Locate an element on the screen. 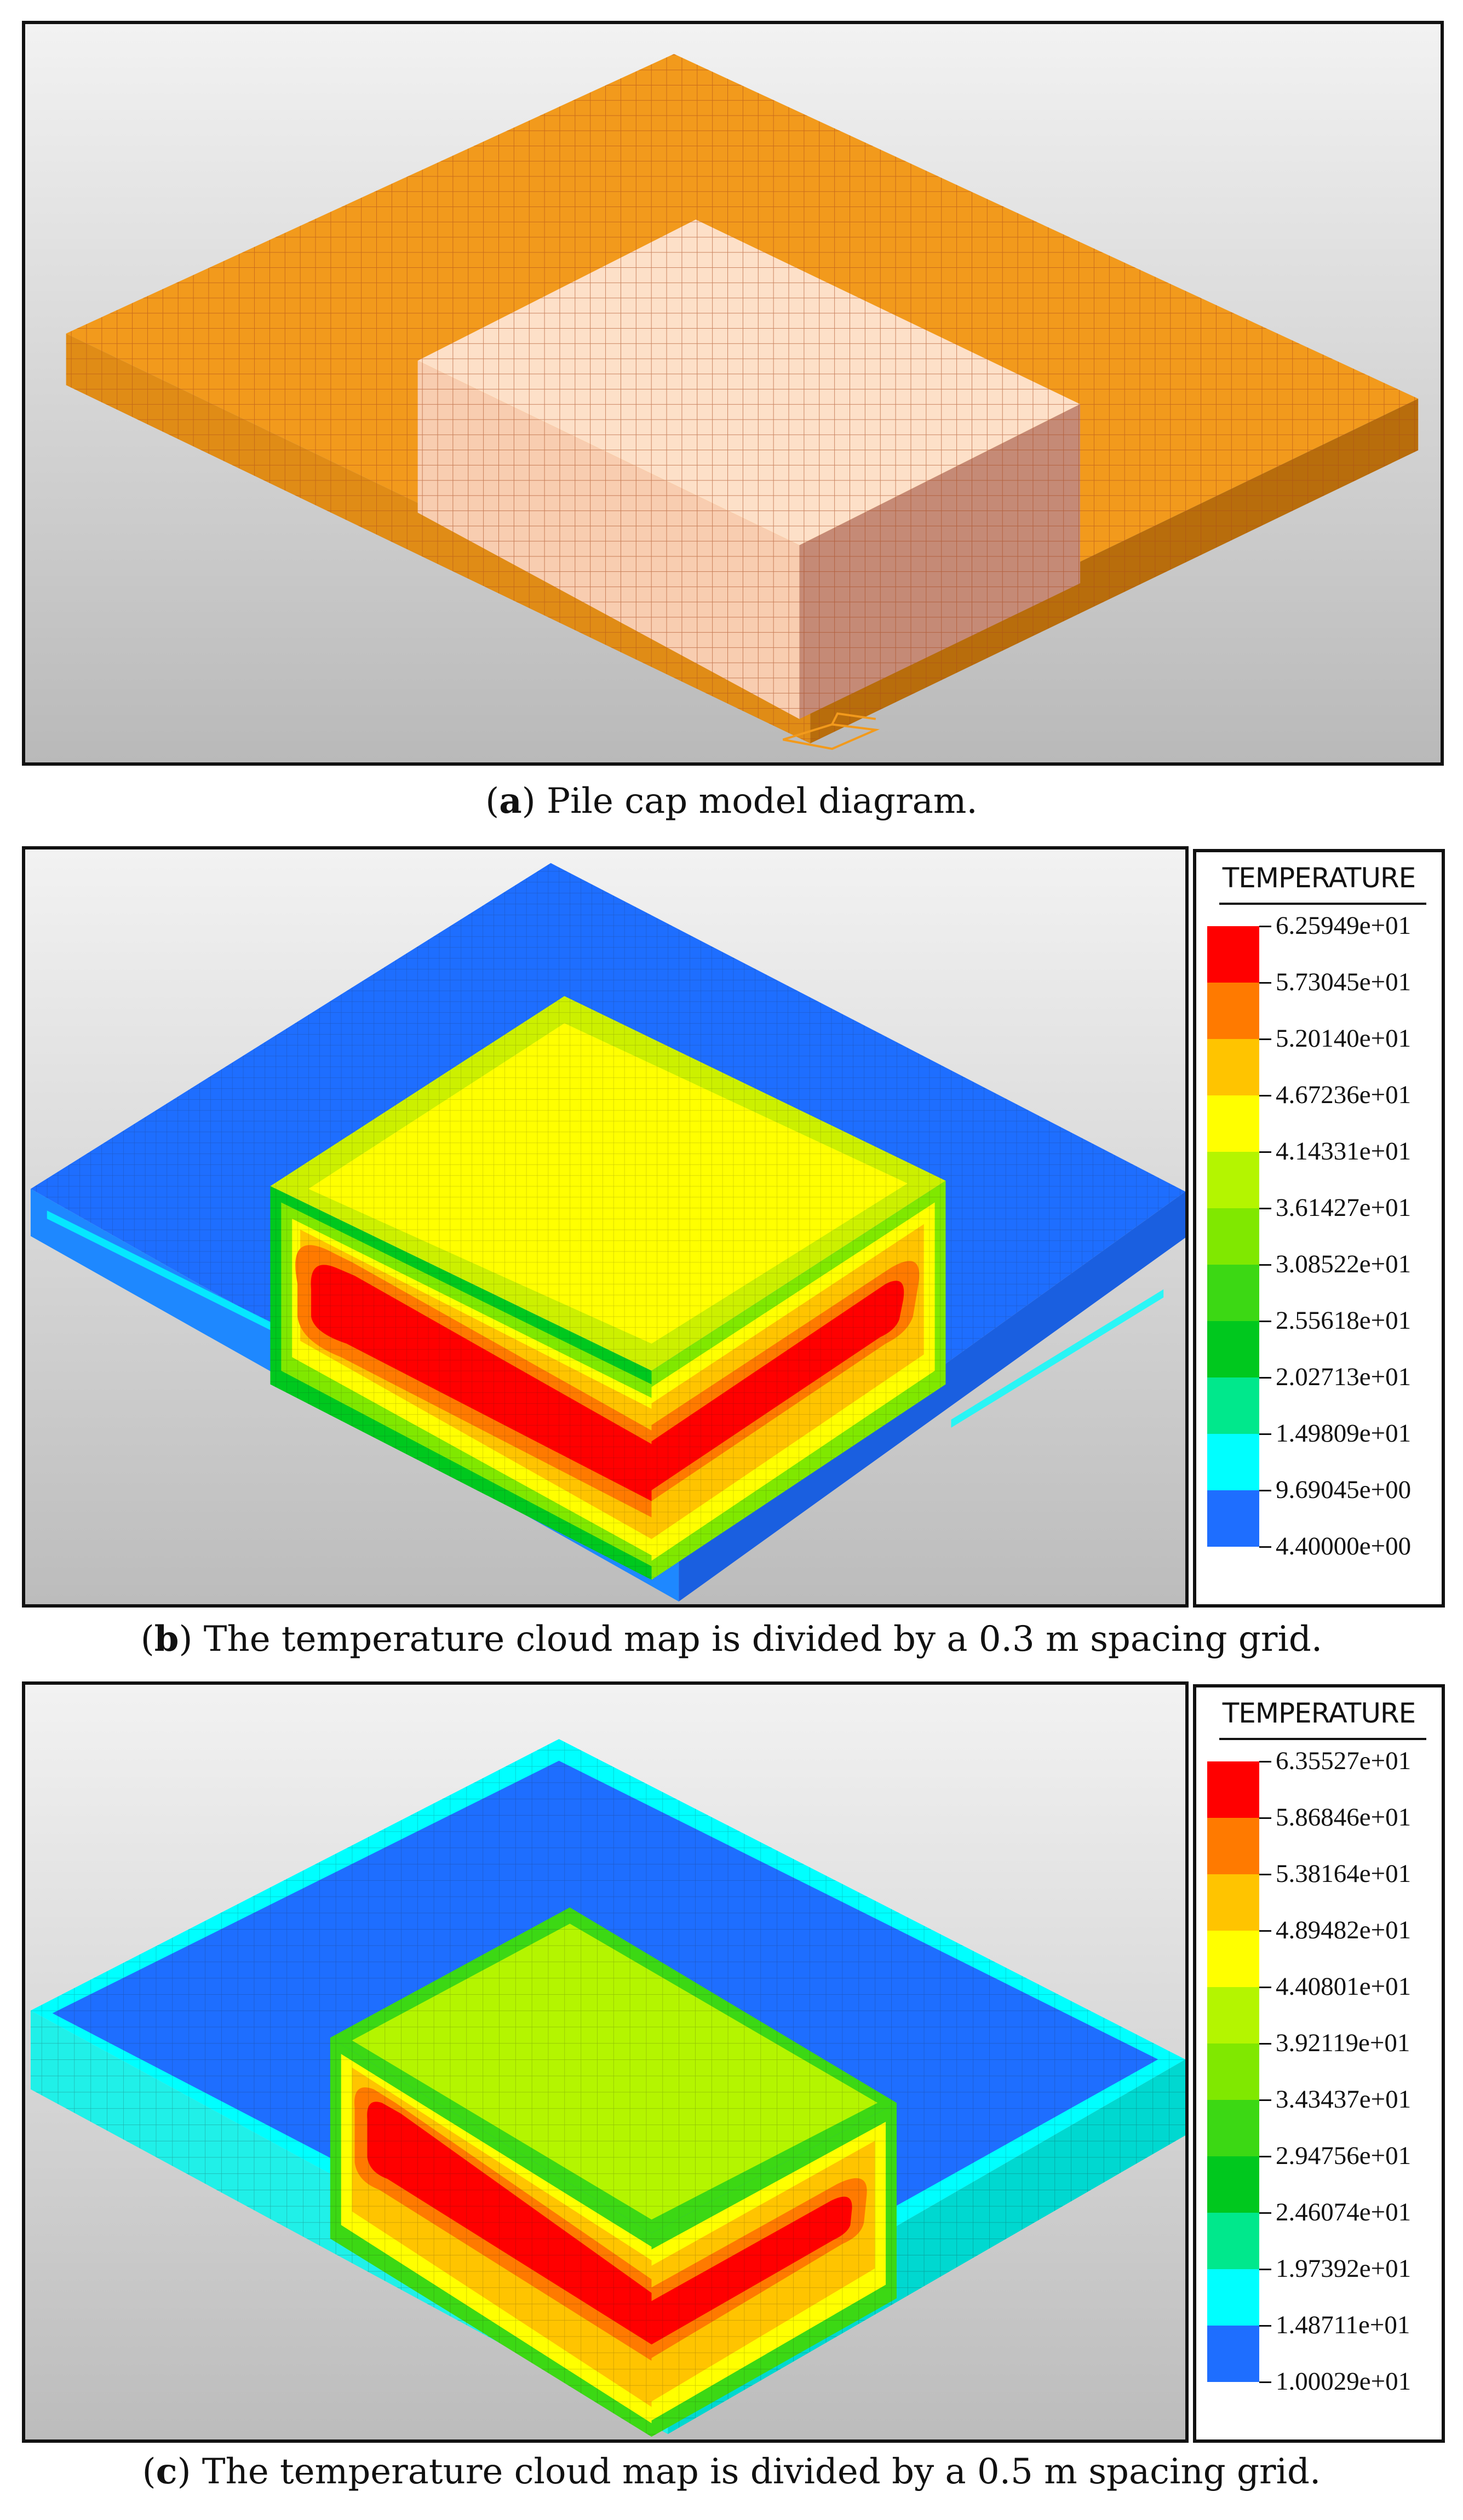  pile-cap-block-mesh is located at coordinates (749, 469).